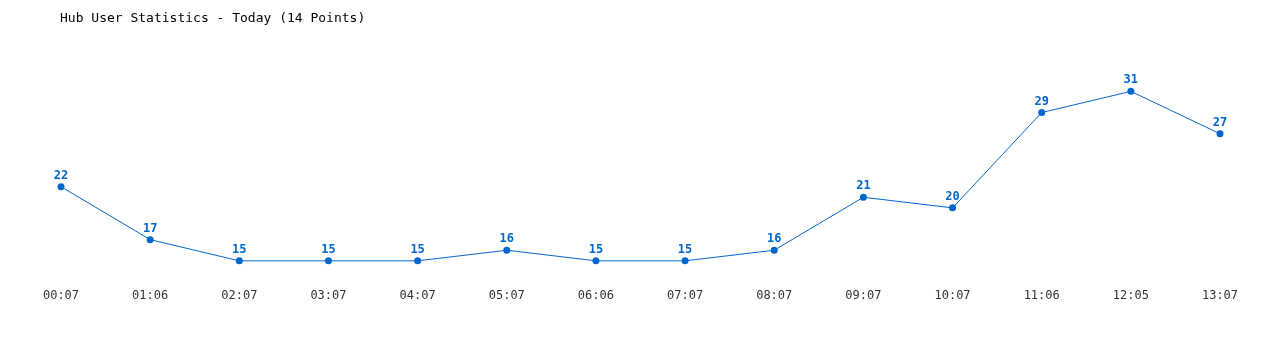  I want to click on x-tick-label: 05:07, so click(506, 294).